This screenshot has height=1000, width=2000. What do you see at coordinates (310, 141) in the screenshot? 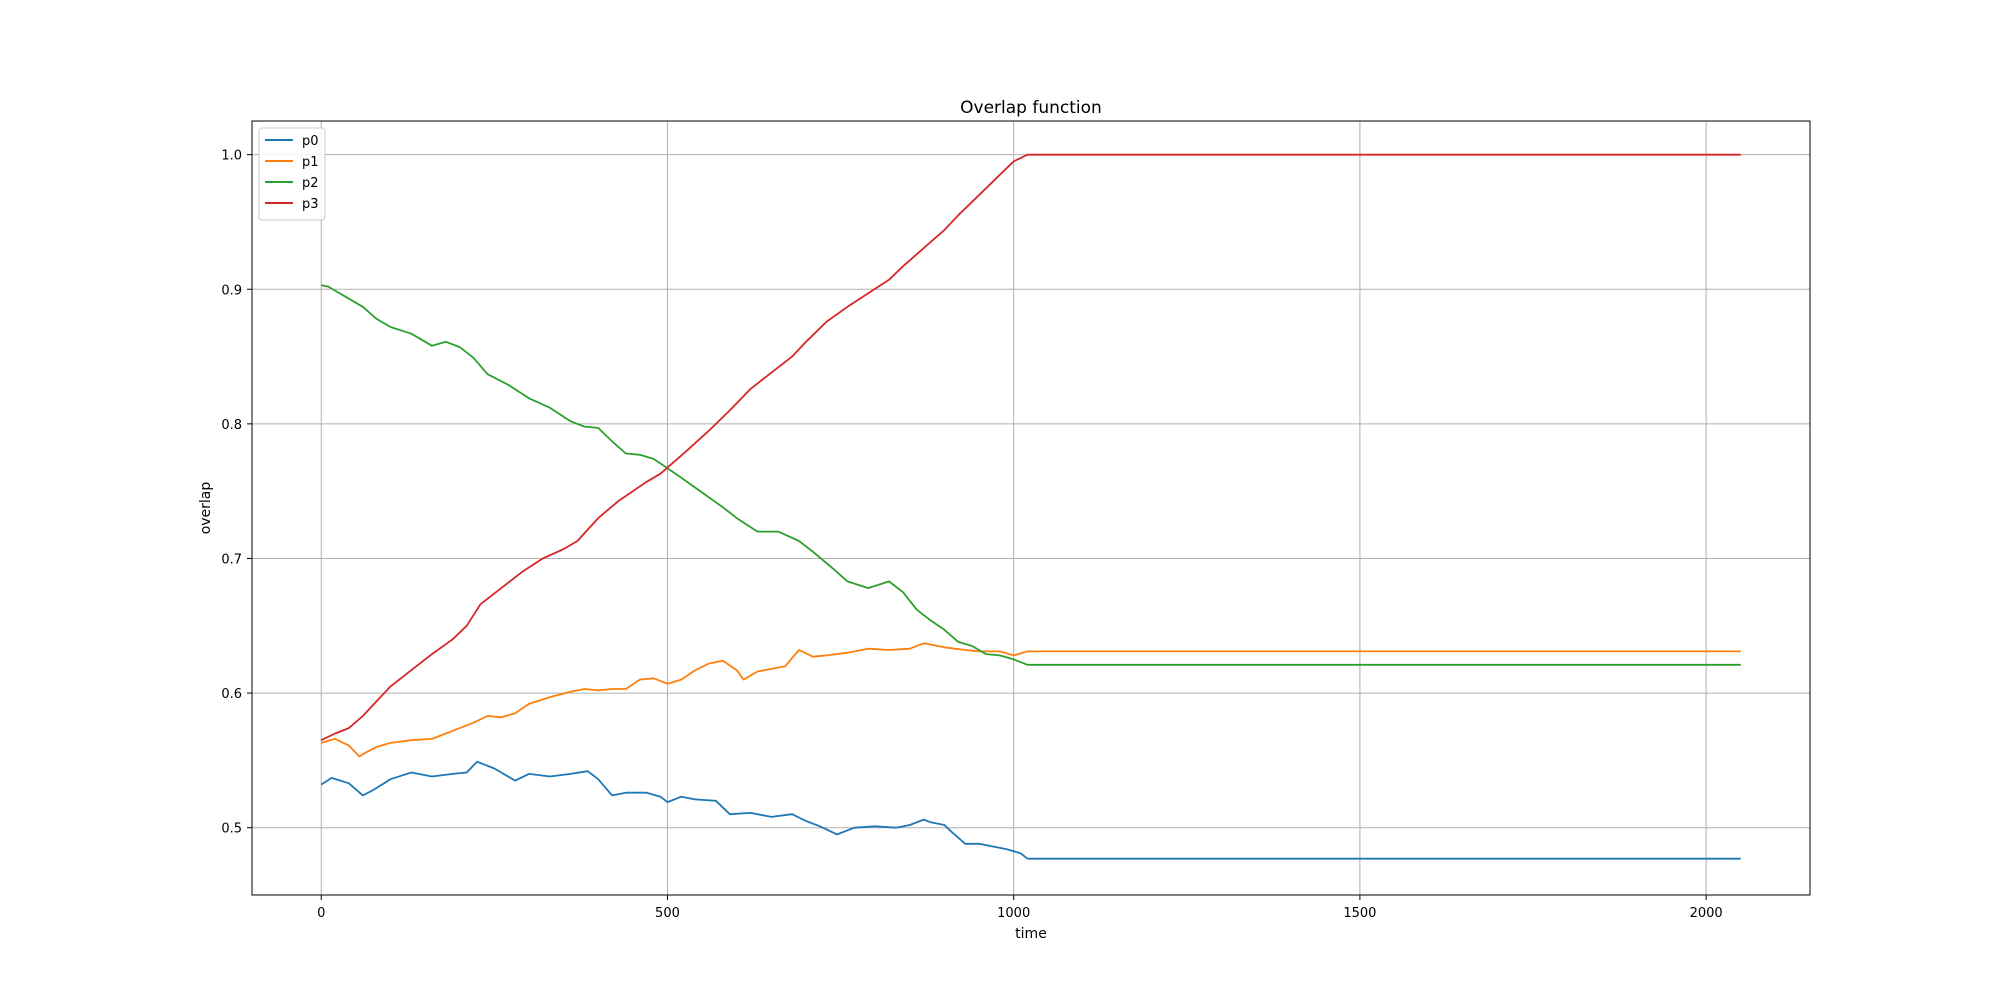
I see `legend-label-p0: p0` at bounding box center [310, 141].